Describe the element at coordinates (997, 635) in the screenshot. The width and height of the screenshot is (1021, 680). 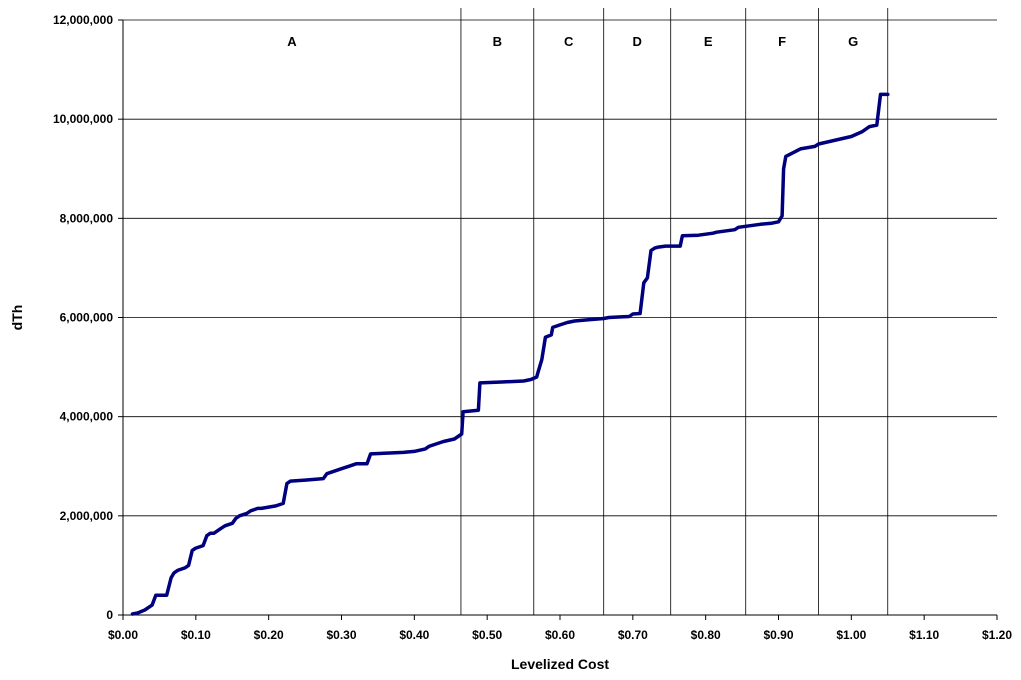
I see `x-tick-label: $1.20` at that location.